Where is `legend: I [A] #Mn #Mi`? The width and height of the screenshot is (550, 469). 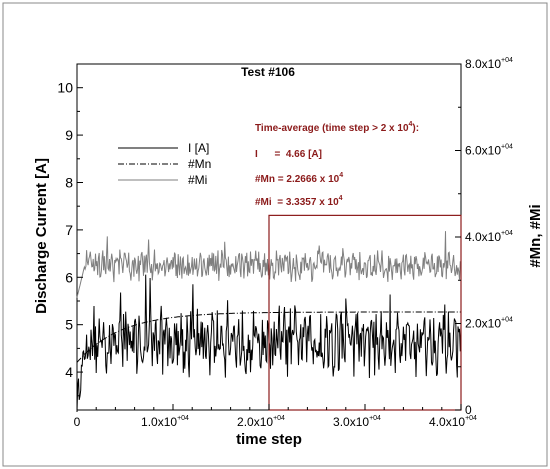 legend: I [A] #Mn #Mi is located at coordinates (164, 164).